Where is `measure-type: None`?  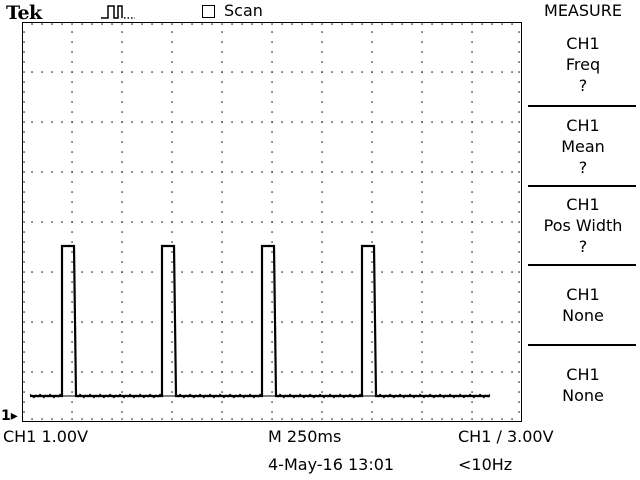
measure-type: None is located at coordinates (583, 395).